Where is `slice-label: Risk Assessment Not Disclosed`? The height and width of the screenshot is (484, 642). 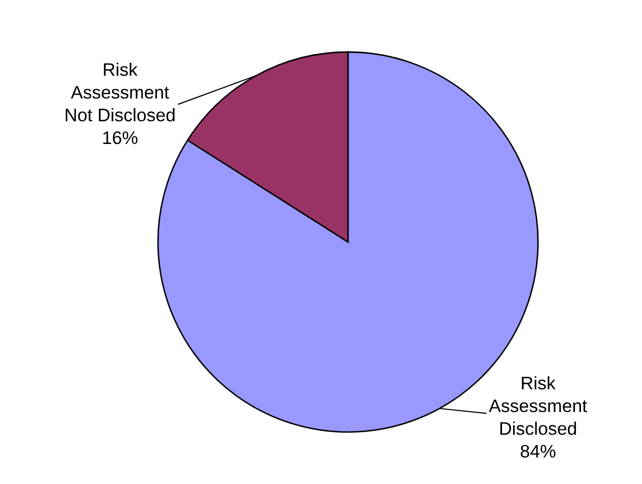
slice-label: Risk Assessment Not Disclosed is located at coordinates (120, 92).